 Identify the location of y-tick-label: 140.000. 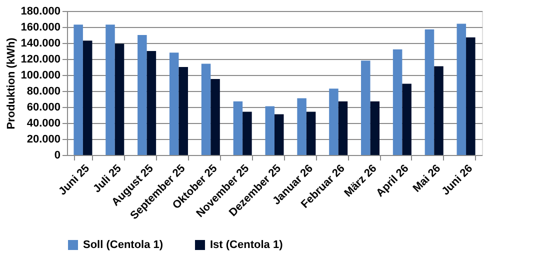
(40, 44).